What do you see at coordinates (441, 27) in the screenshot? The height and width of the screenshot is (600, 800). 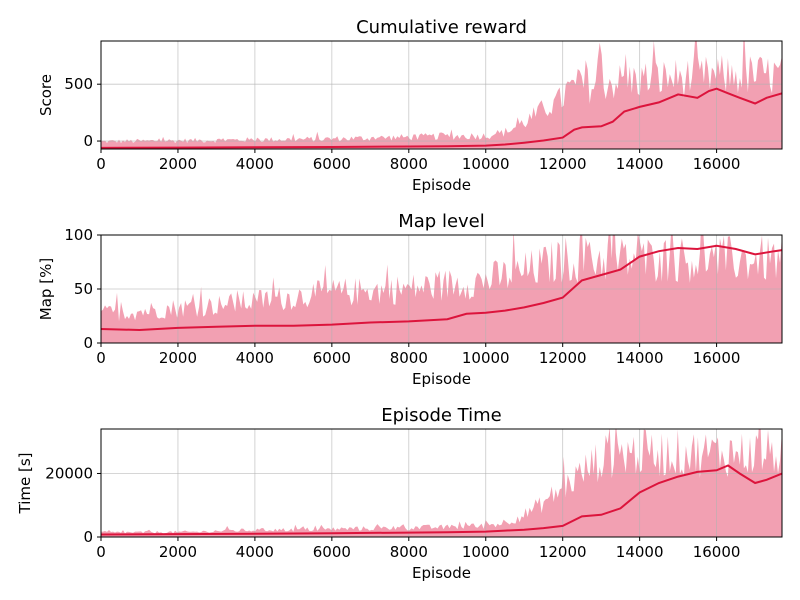 I see `chart-title: Cumulative reward` at bounding box center [441, 27].